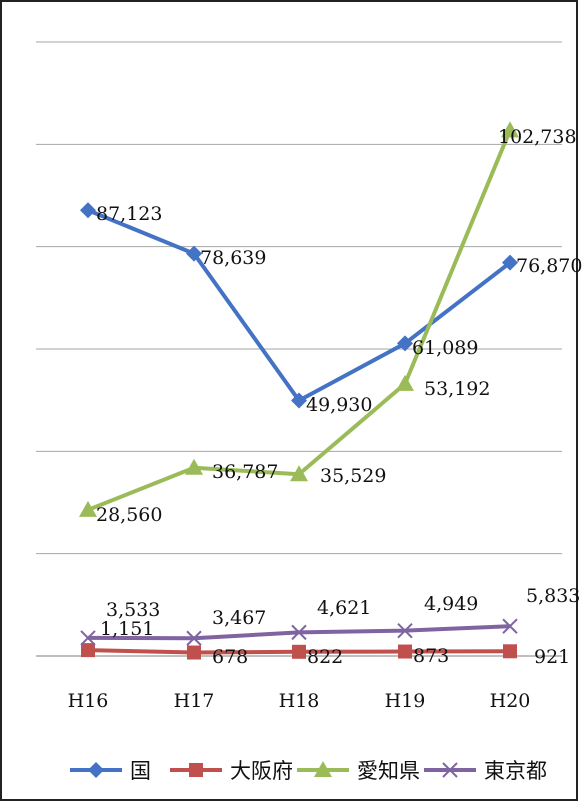 This screenshot has height=805, width=582. I want to click on data-label: 873, so click(431, 656).